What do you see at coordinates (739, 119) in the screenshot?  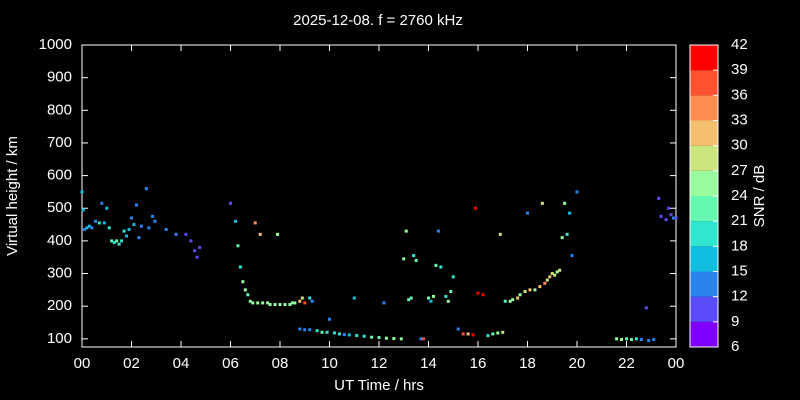 I see `colorbar-tick-label: 33` at bounding box center [739, 119].